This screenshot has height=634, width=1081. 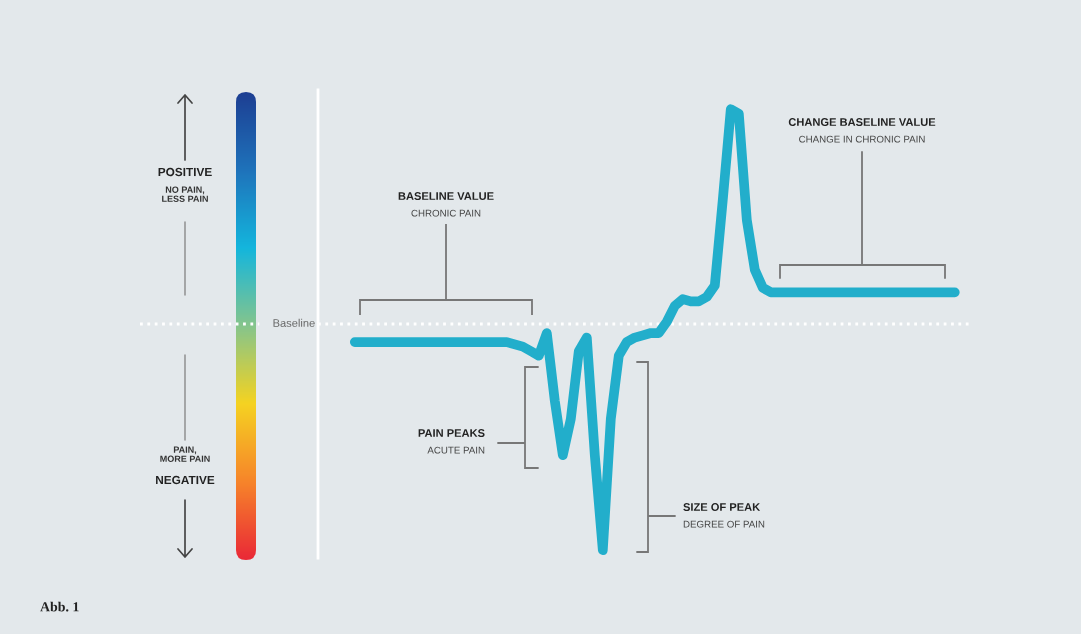 I want to click on annotation: ACUTE PAIN, so click(x=456, y=450).